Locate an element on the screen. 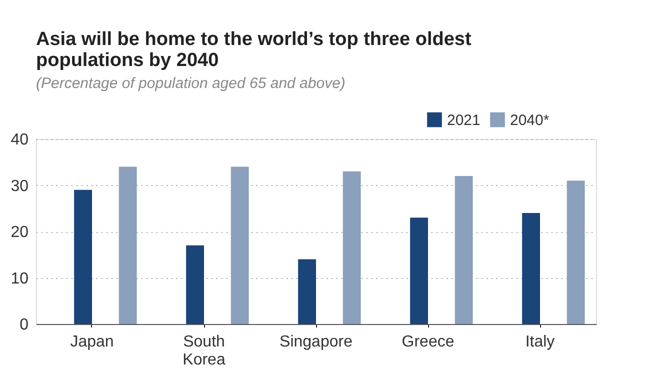 This screenshot has width=656, height=384. x-tick-label: Italy is located at coordinates (540, 342).